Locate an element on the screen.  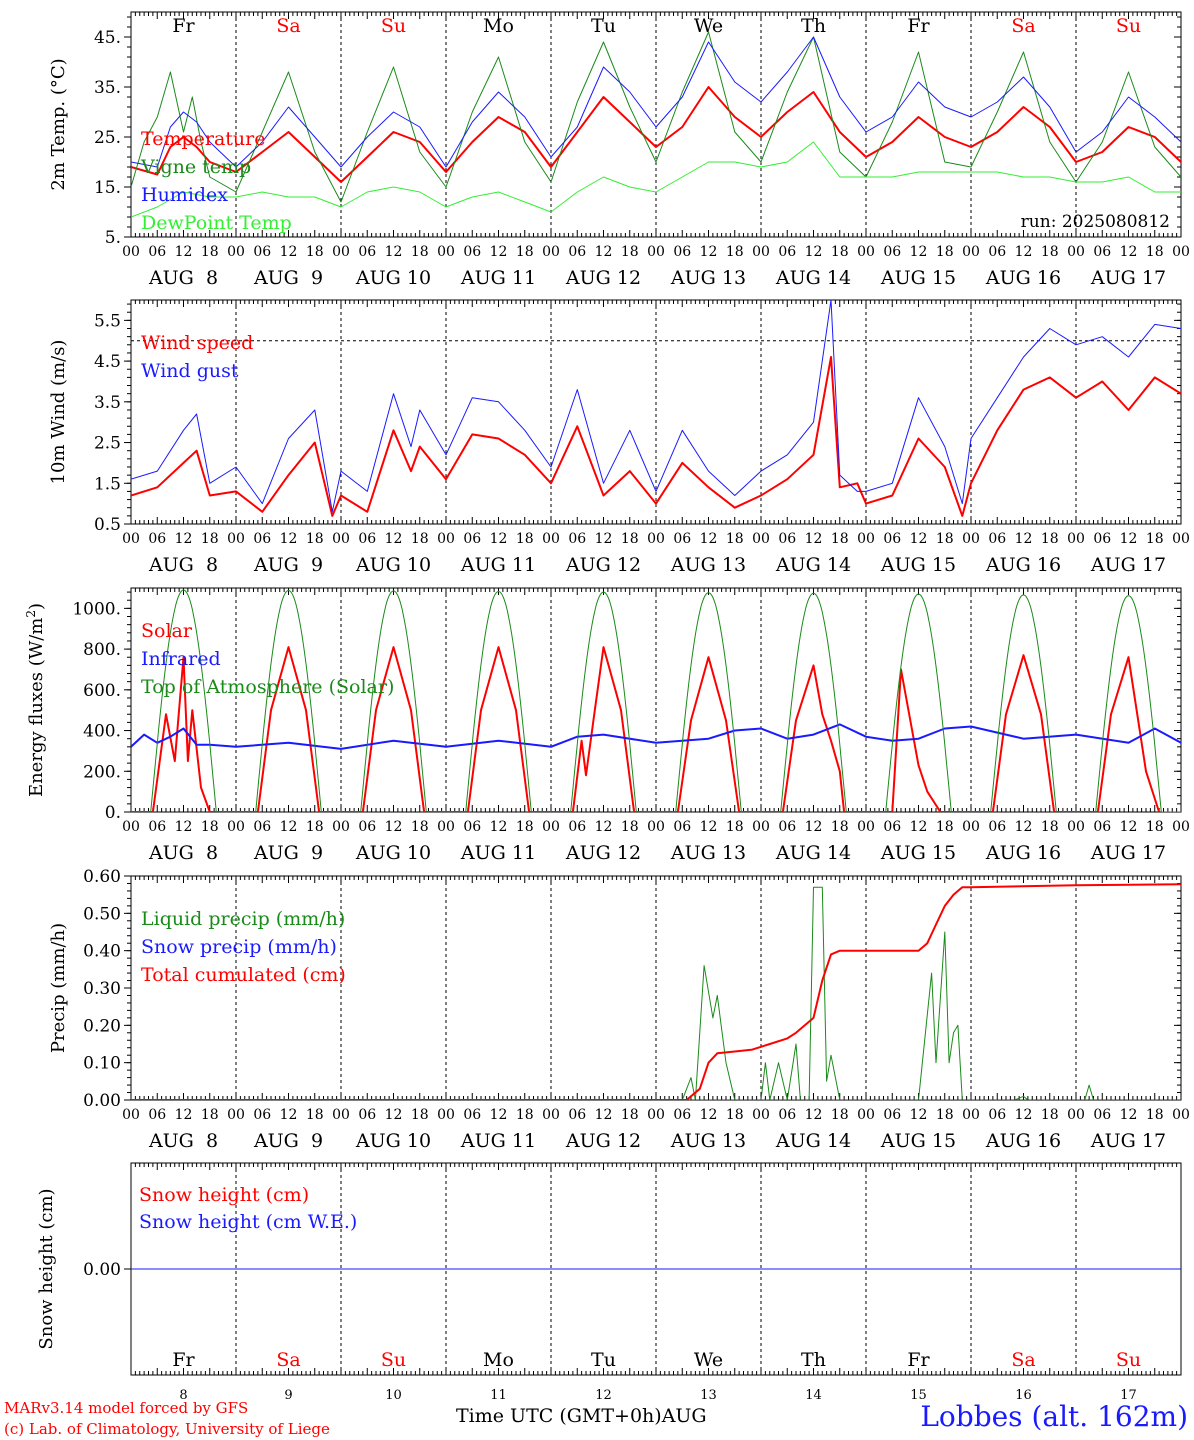
y-tick-label: 5.5 is located at coordinates (107, 321).